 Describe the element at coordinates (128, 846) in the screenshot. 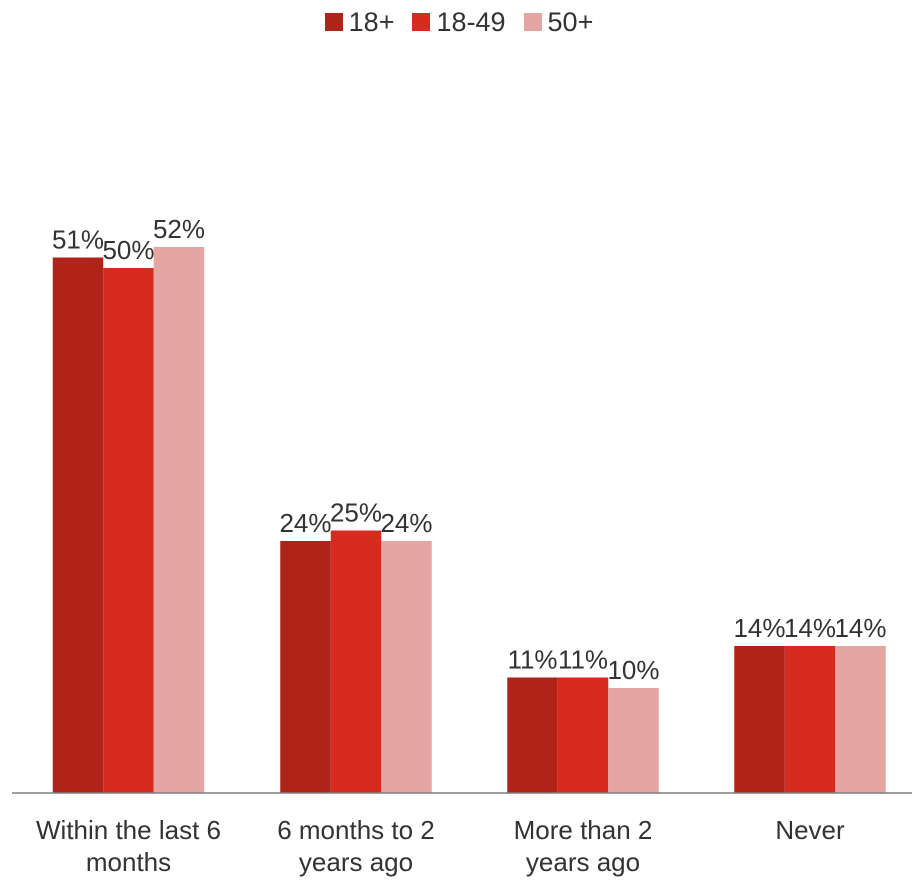

I see `x-tick-label-0: Within the last 6 months` at that location.